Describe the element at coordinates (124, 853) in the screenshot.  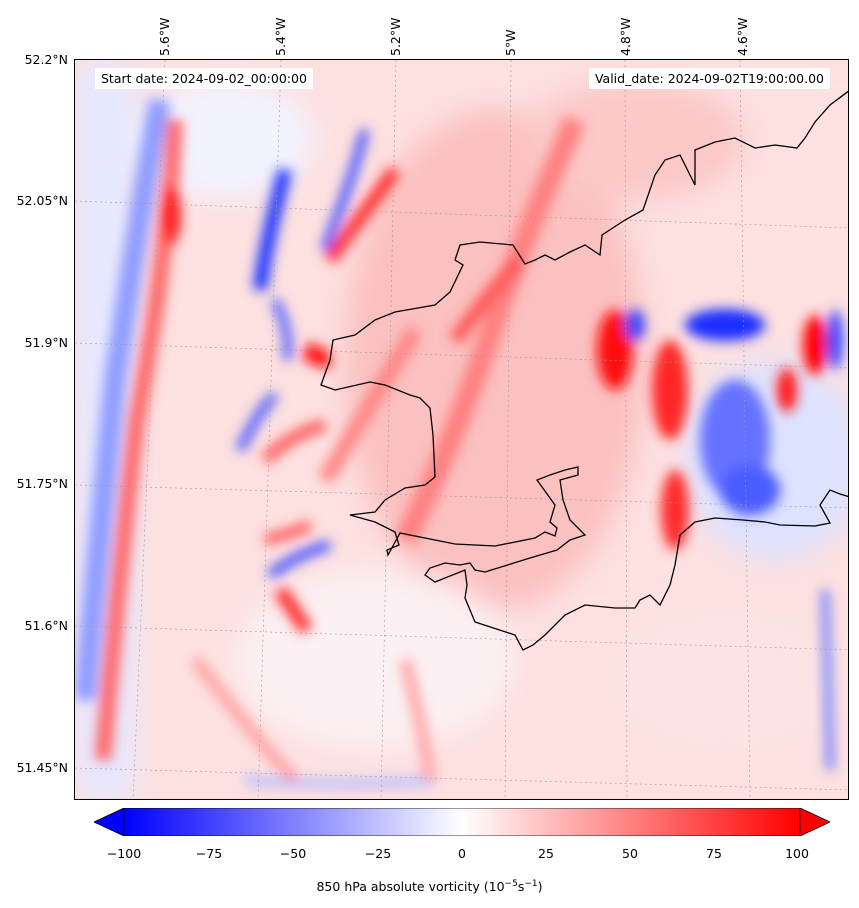
I see `colorbar-tick: −100` at that location.